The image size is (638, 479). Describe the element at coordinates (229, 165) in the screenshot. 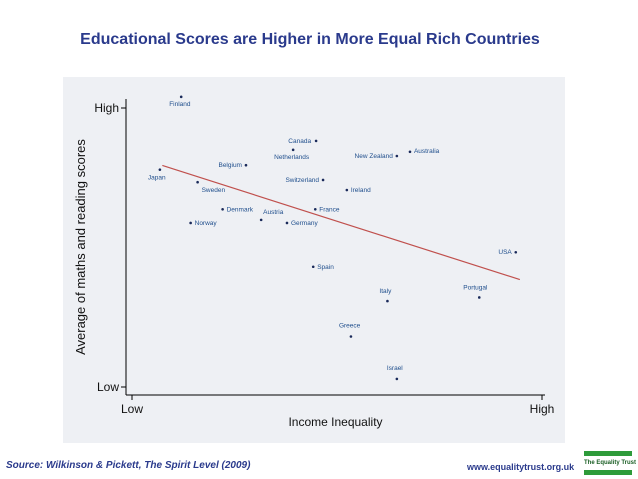

I see `point-label: Belgium` at that location.